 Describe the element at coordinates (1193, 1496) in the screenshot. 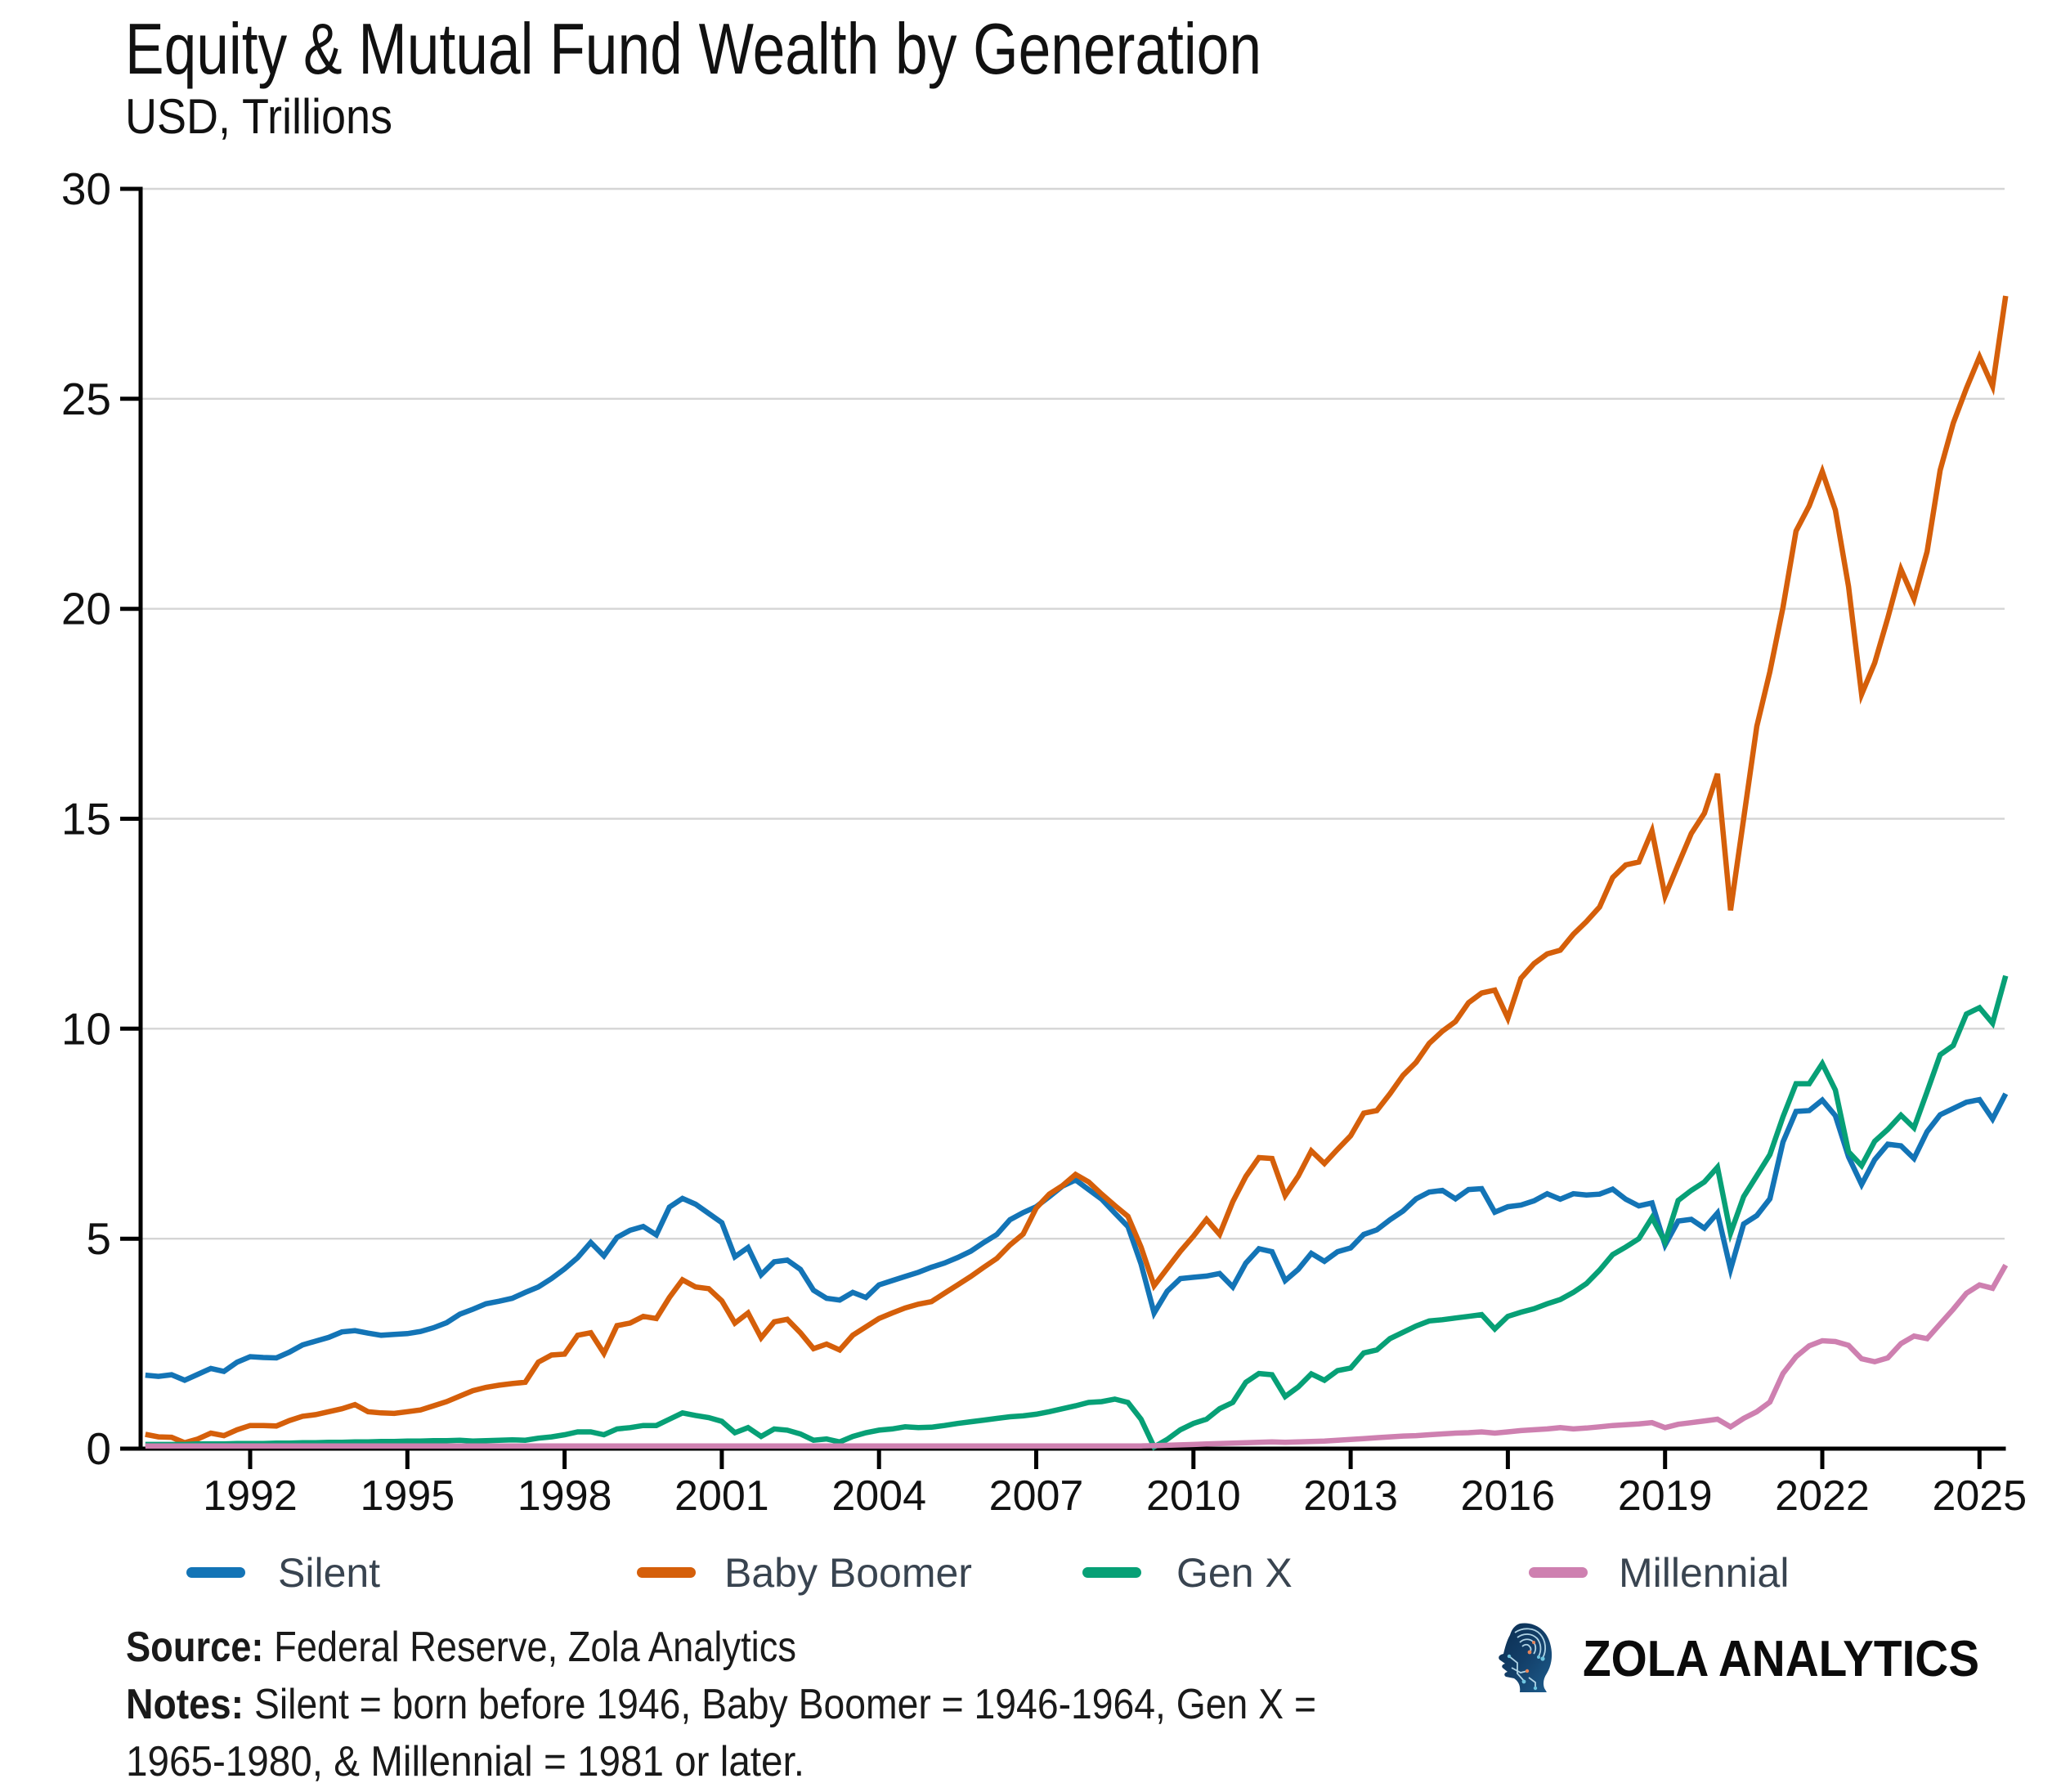

I see `svg-text: 2010` at that location.